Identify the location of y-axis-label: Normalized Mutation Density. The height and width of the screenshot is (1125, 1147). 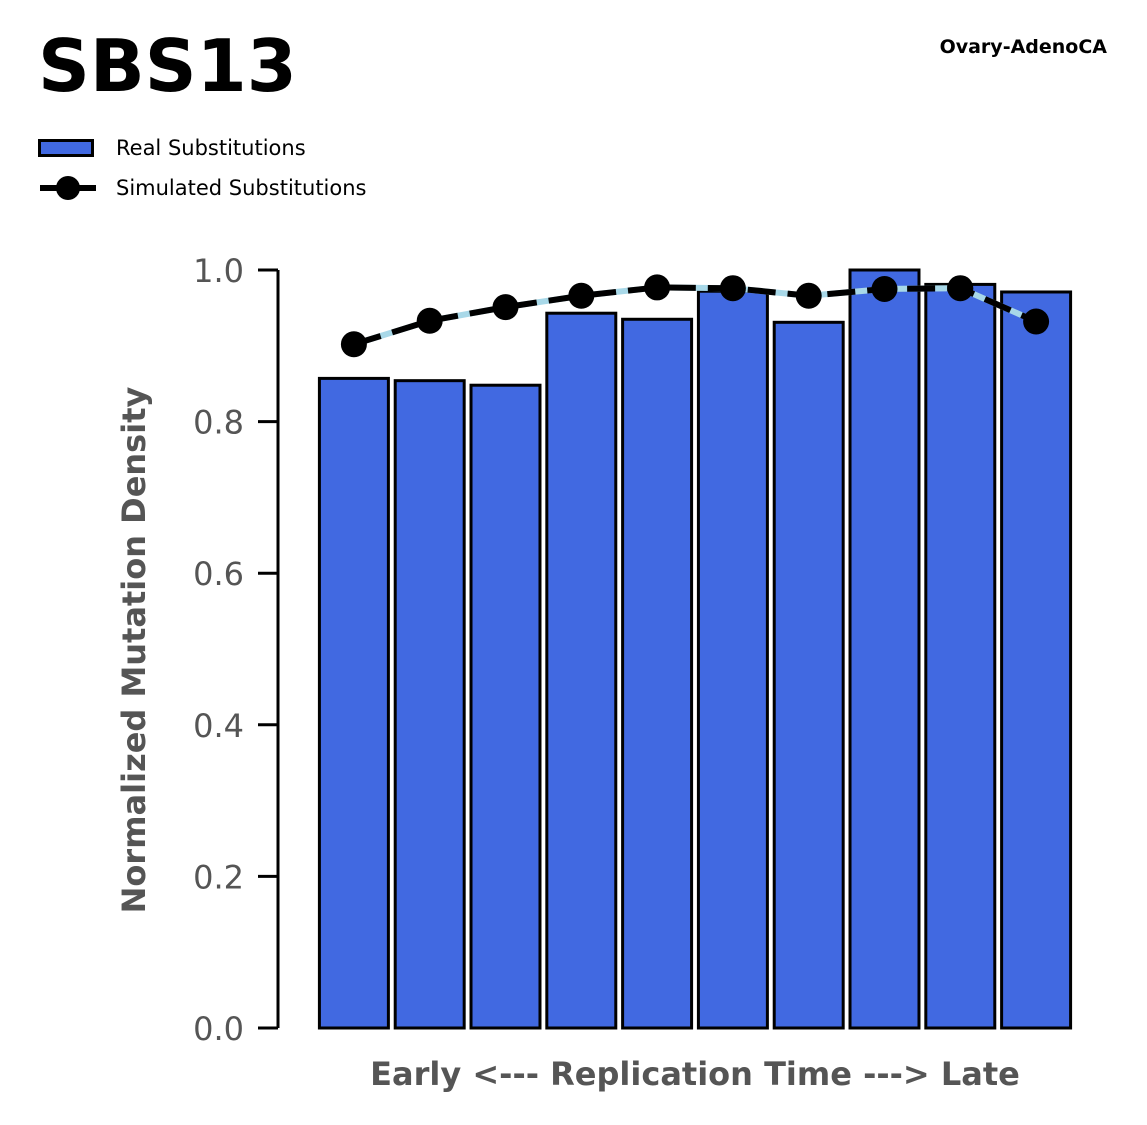
(134, 650).